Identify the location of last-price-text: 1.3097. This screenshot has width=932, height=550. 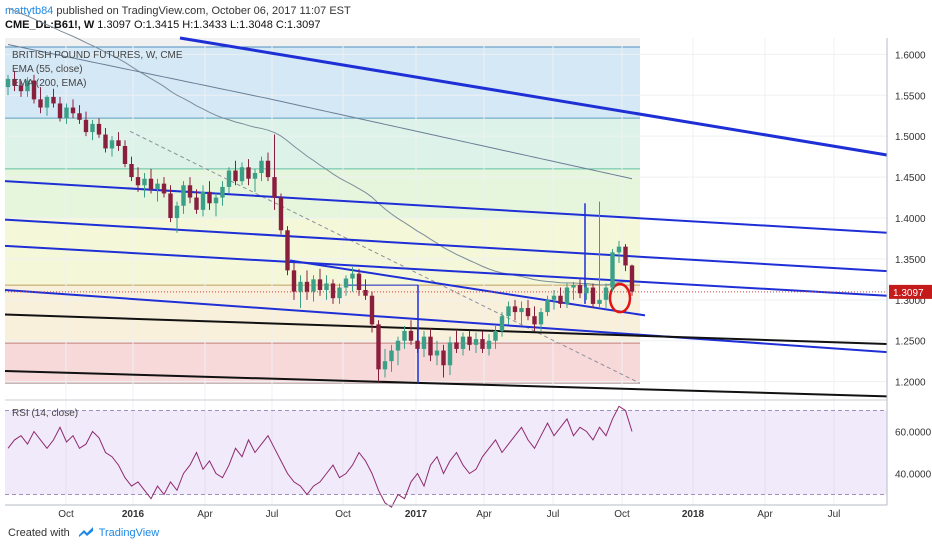
(908, 293).